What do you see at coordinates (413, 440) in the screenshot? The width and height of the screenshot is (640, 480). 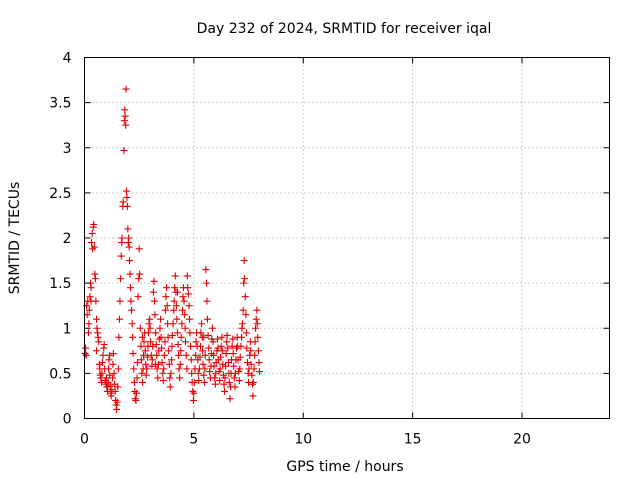 I see `x-tick-label: 15` at bounding box center [413, 440].